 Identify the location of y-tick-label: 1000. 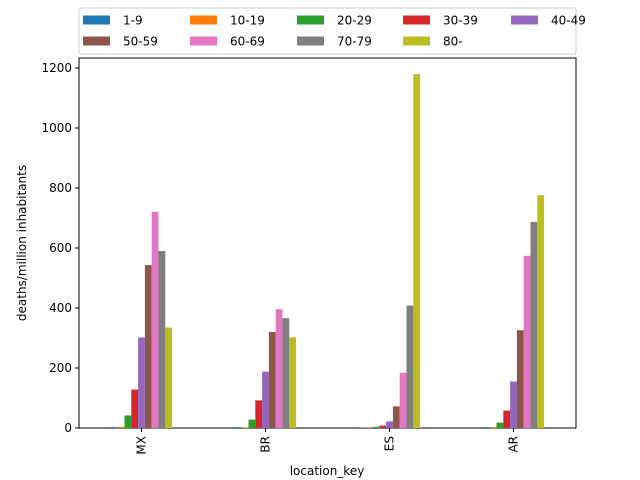
(56, 128).